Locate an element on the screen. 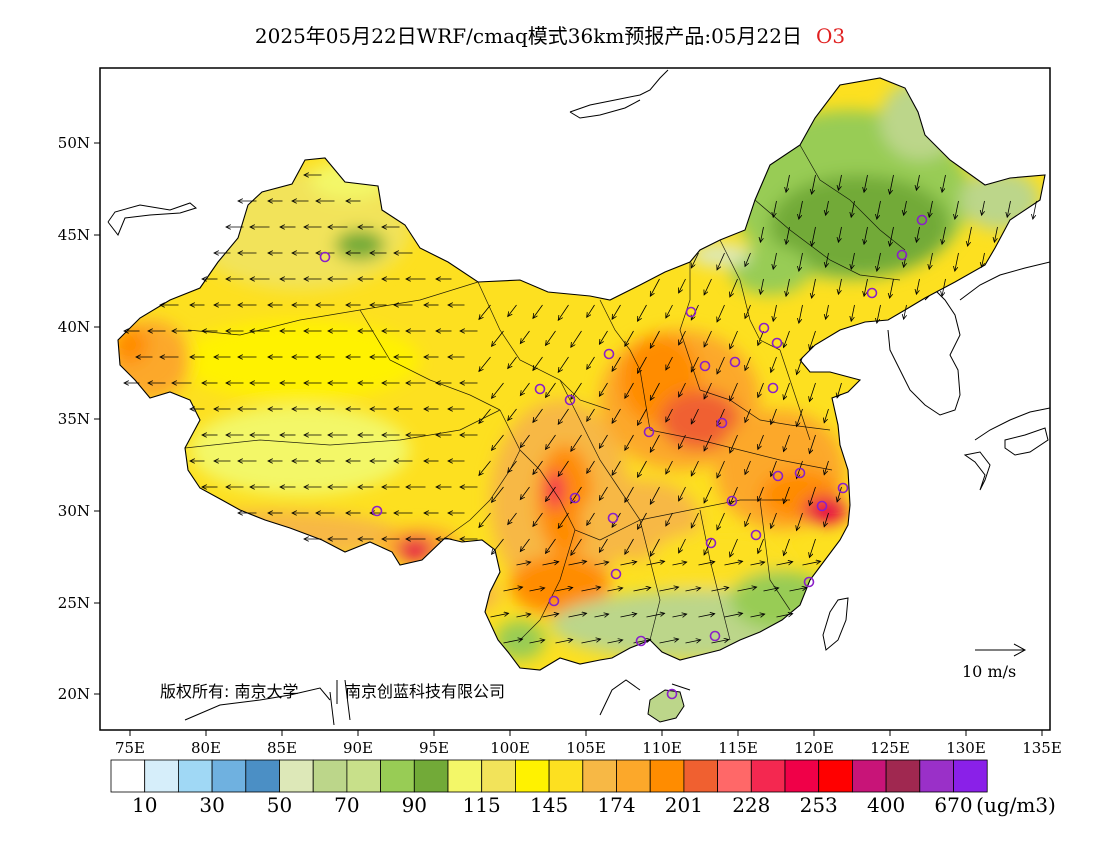 This screenshot has height=850, width=1100. lon-label: 125E is located at coordinates (890, 748).